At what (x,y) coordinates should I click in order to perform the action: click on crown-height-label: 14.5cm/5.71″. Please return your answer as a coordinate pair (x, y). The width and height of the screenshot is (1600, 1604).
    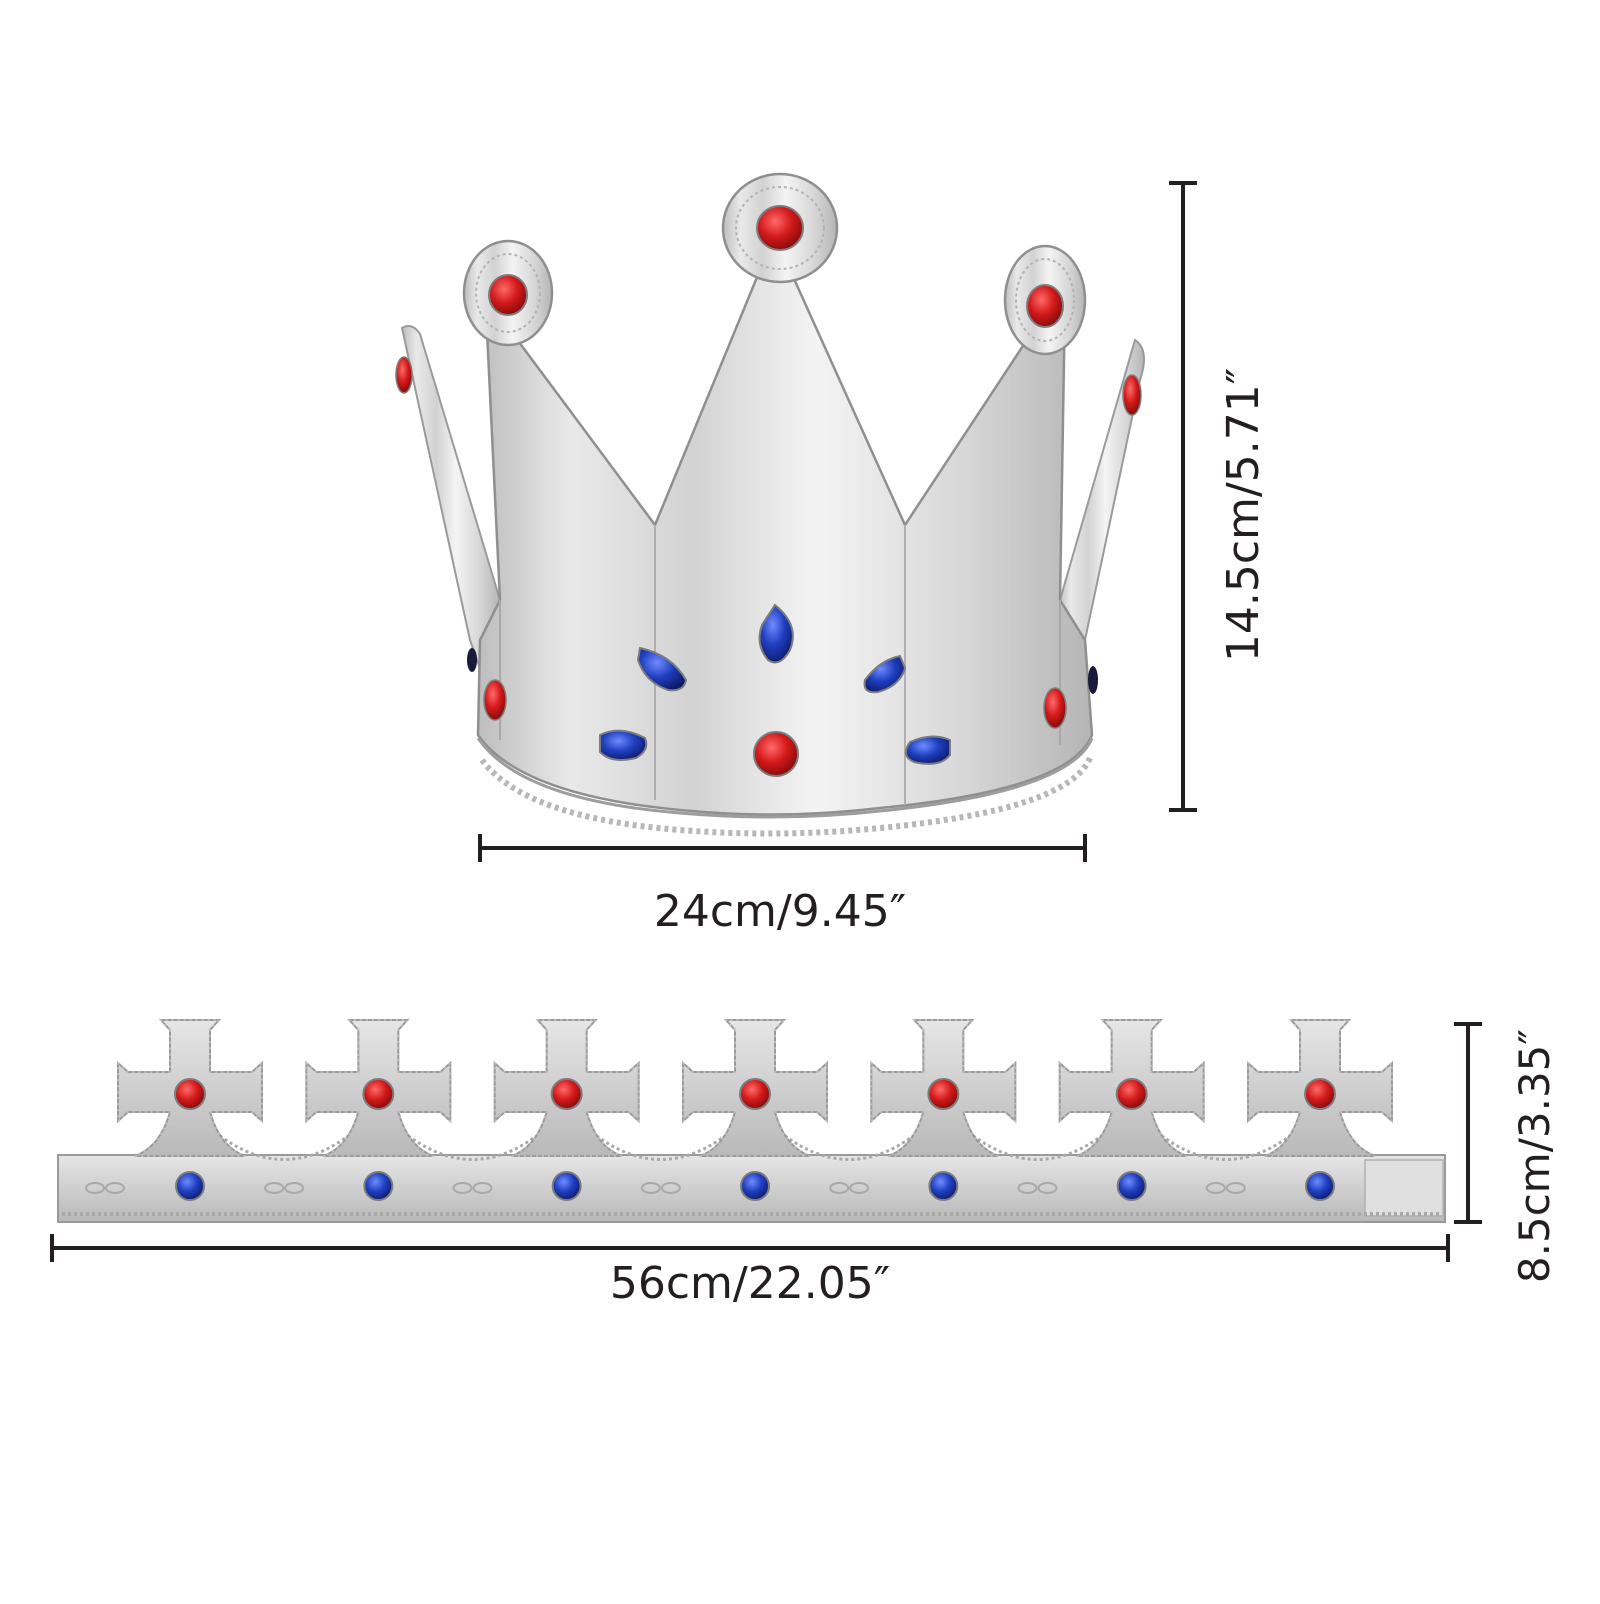
    Looking at the image, I should click on (1243, 515).